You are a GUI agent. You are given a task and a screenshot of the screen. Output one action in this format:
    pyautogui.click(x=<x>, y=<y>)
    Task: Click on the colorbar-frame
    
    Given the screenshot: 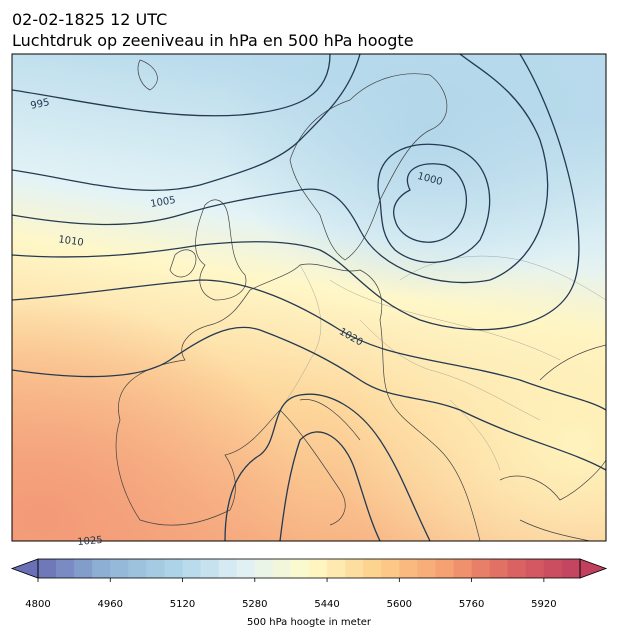 What is the action you would take?
    pyautogui.click(x=309, y=568)
    